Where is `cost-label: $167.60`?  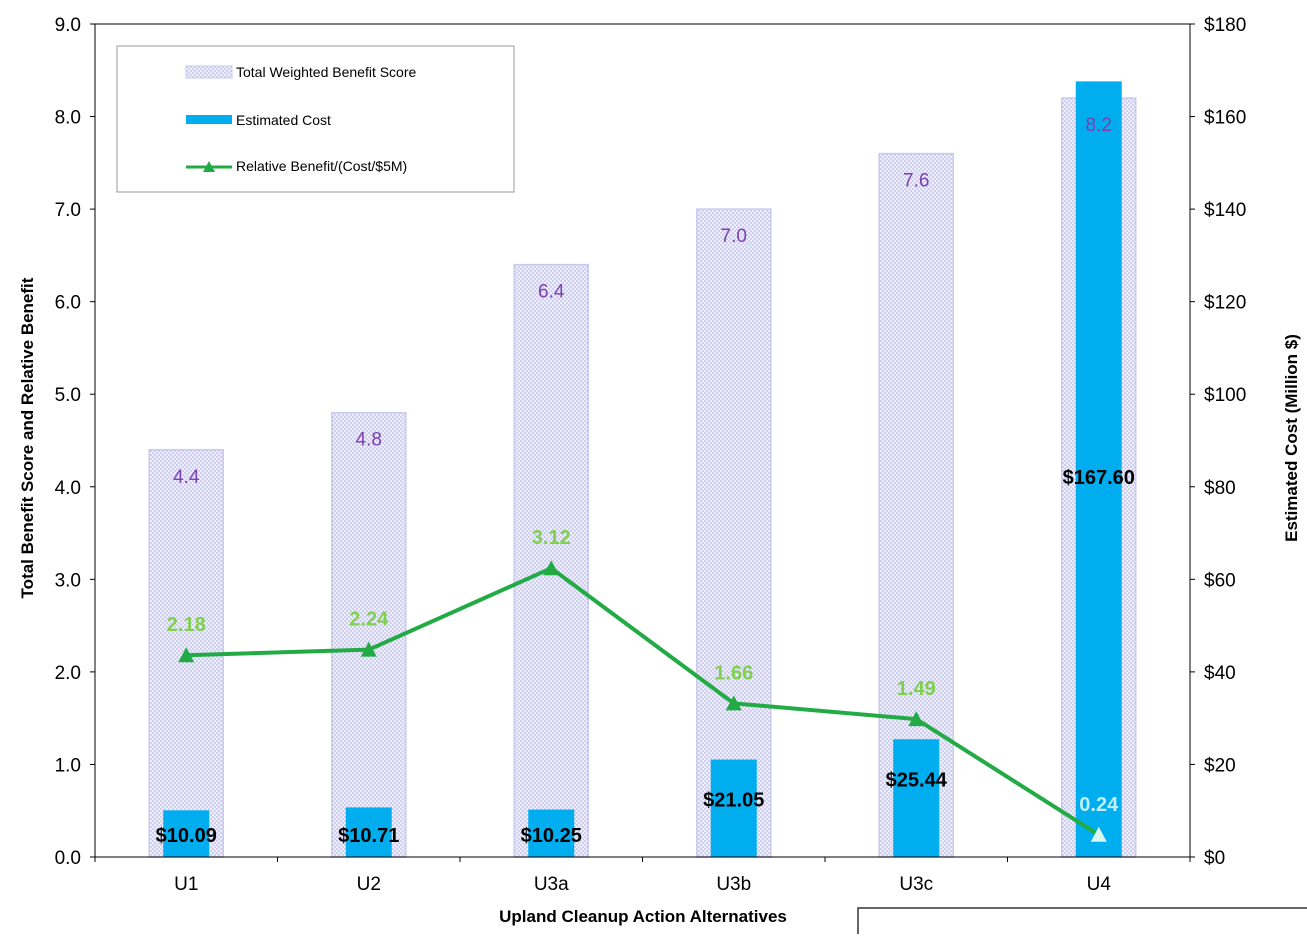
cost-label: $167.60 is located at coordinates (1099, 478).